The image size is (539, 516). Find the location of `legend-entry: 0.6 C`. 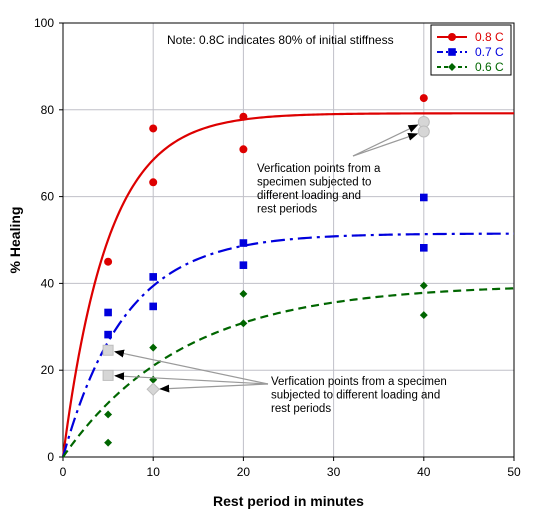

legend-entry: 0.6 C is located at coordinates (470, 67).